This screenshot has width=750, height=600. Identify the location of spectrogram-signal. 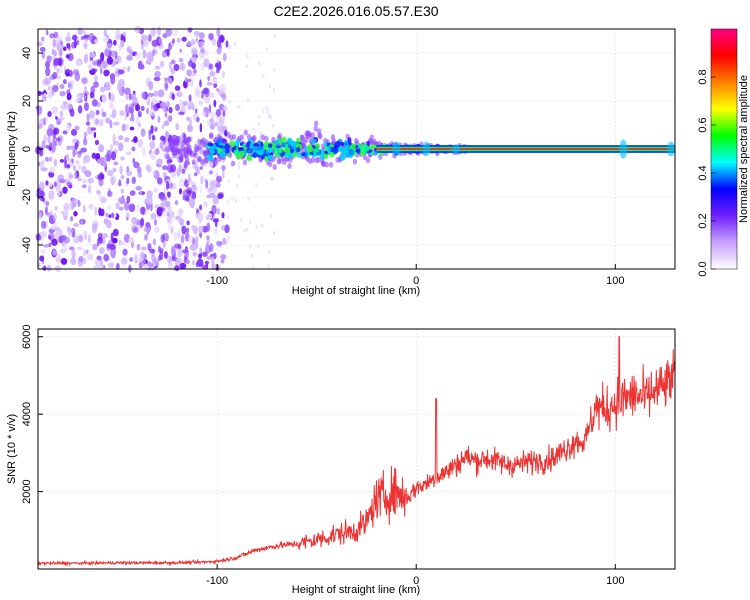
(420, 145).